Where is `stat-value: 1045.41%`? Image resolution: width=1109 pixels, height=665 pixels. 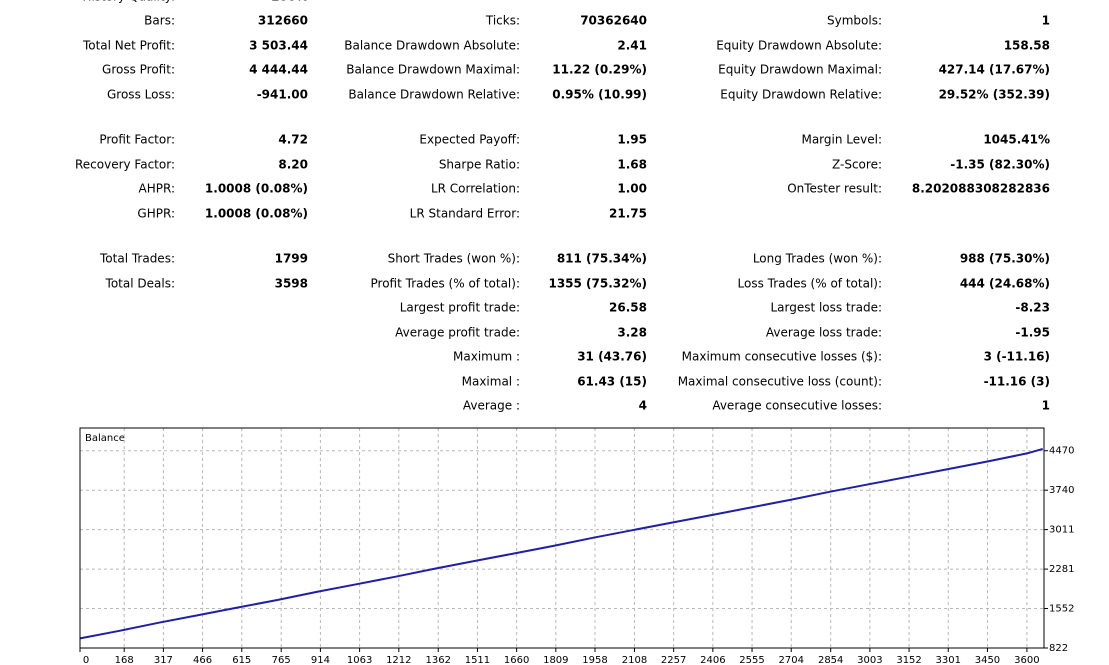
stat-value: 1045.41% is located at coordinates (1016, 140).